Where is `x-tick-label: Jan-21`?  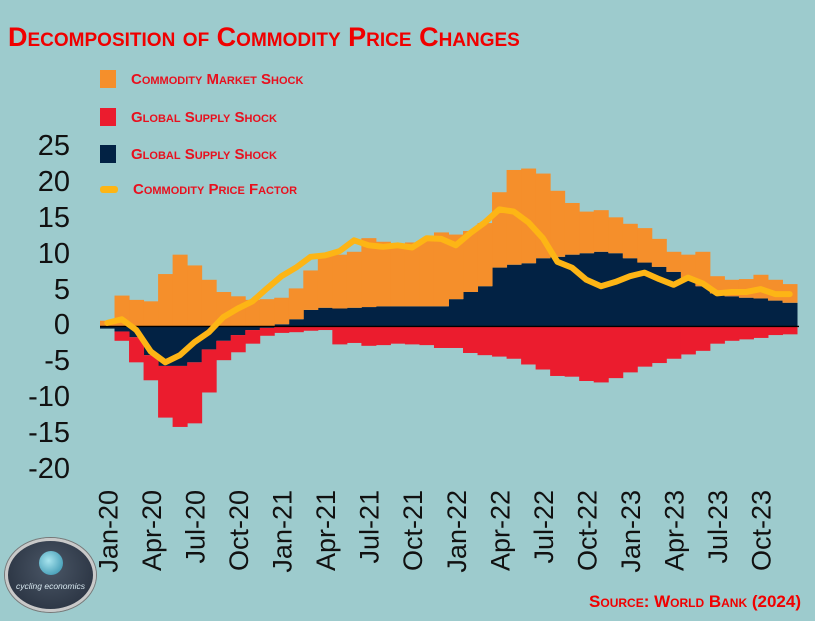 x-tick-label: Jan-21 is located at coordinates (283, 531).